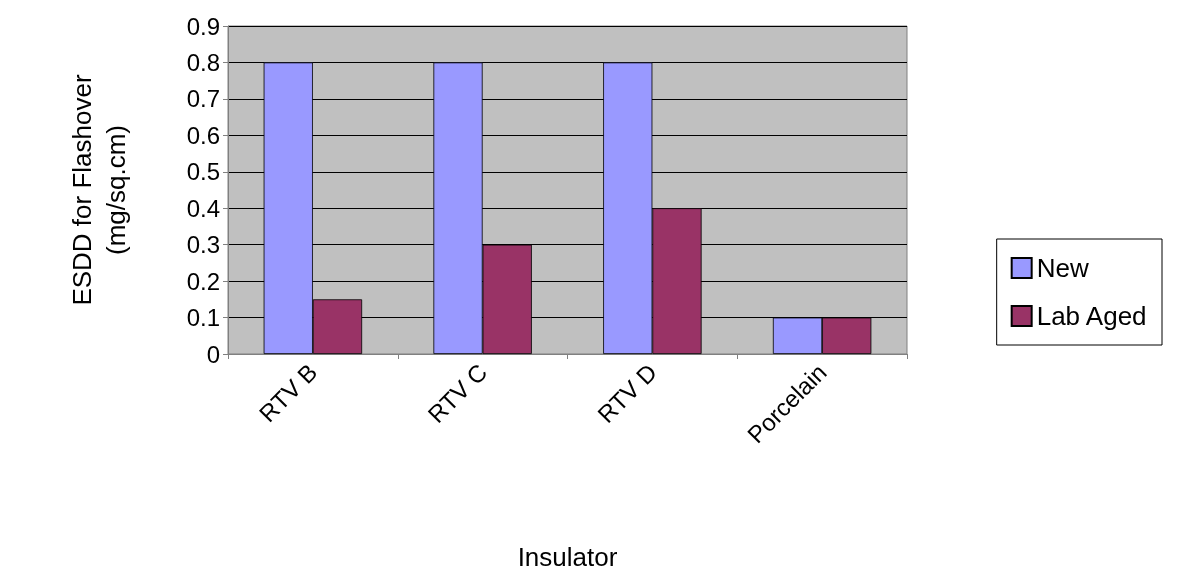  Describe the element at coordinates (1091, 316) in the screenshot. I see `legend-label: Lab Aged` at that location.